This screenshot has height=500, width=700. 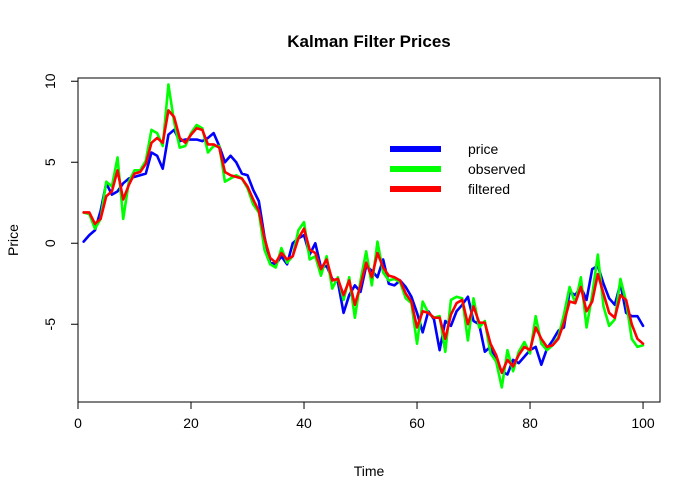 I want to click on x-tick-label: 80, so click(x=530, y=423).